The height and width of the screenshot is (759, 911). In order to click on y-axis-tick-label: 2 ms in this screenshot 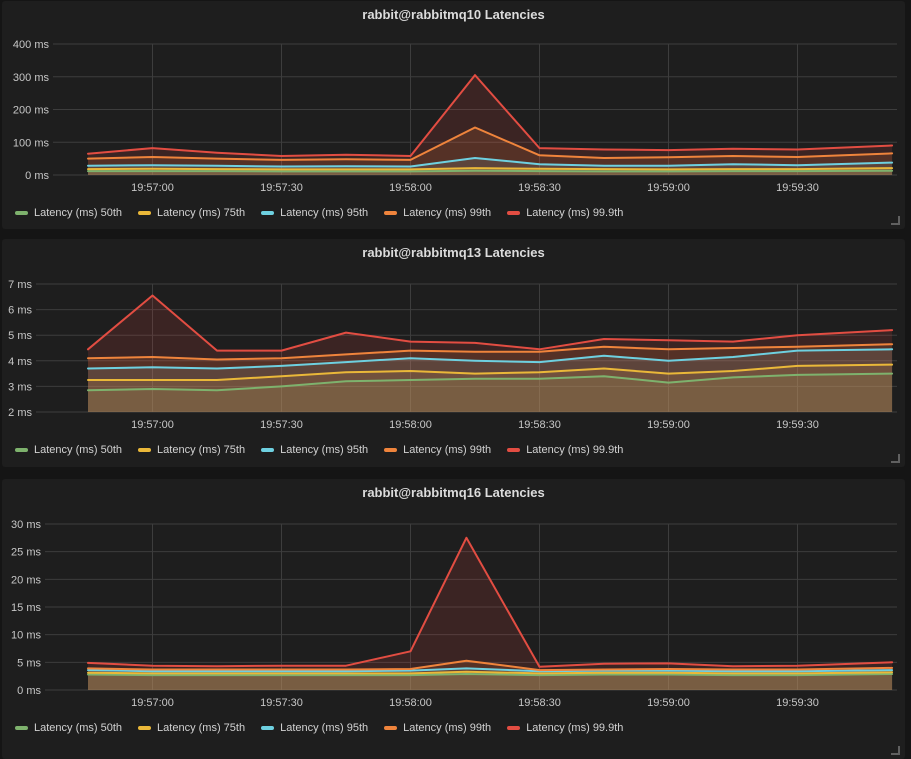, I will do `click(20, 413)`.